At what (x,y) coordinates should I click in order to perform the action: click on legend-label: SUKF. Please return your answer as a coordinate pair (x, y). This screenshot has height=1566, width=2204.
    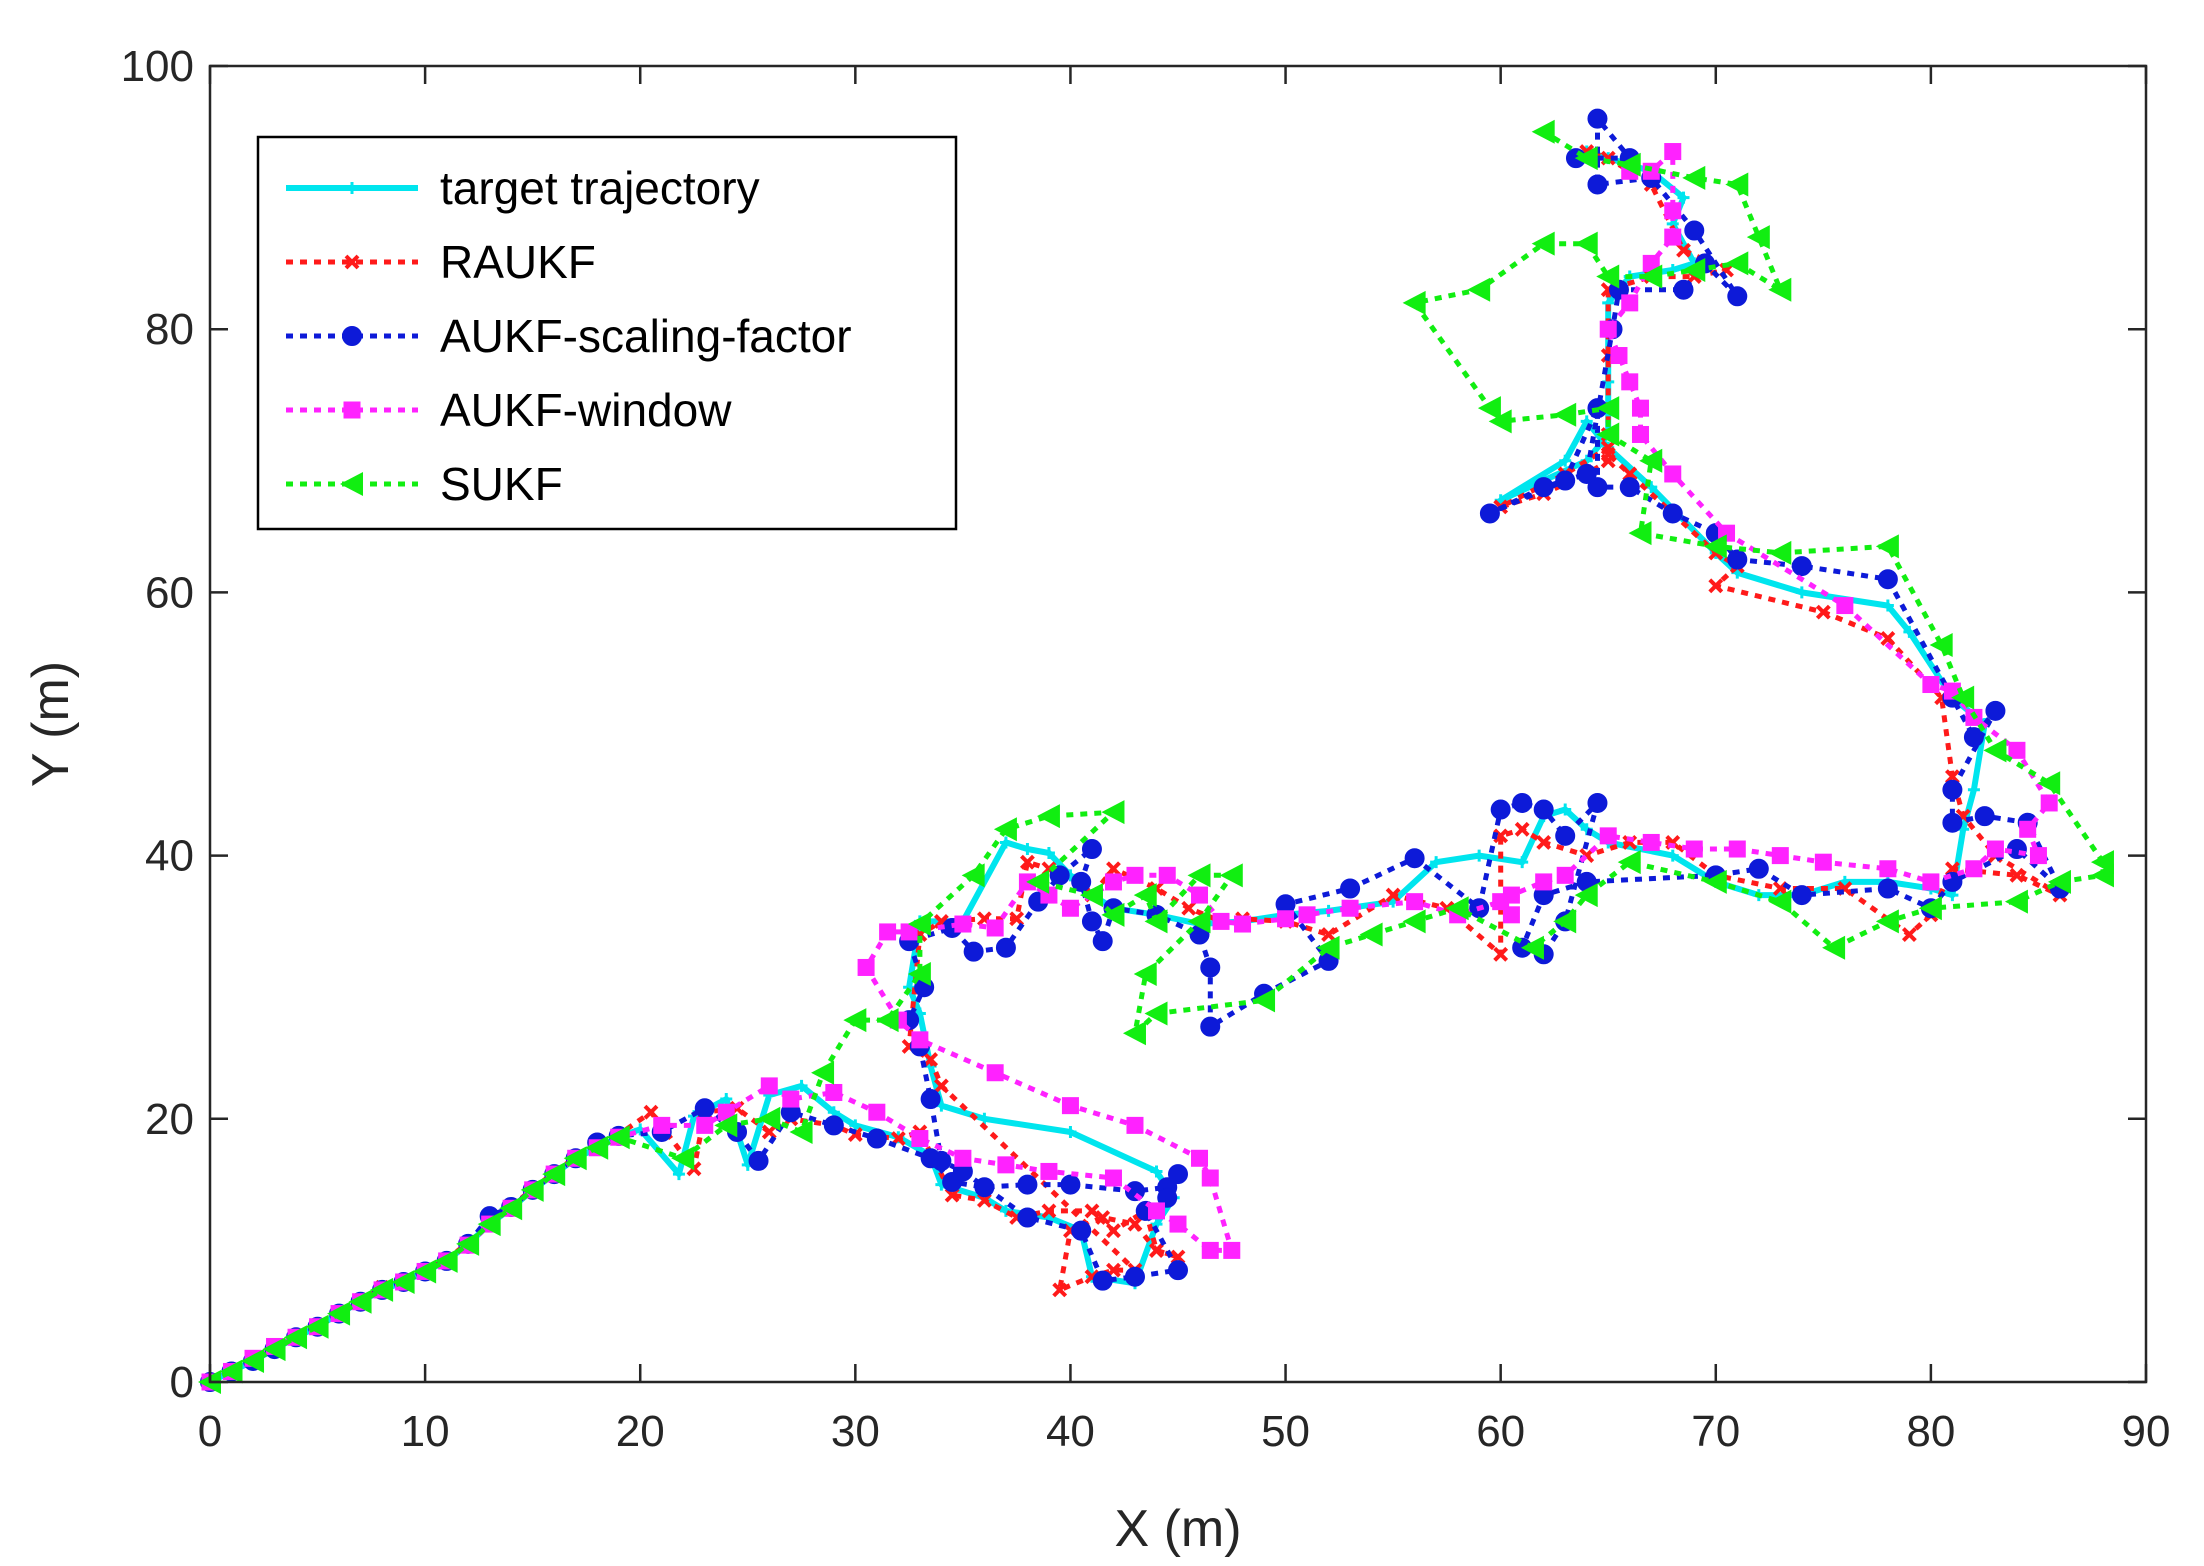
    Looking at the image, I should click on (501, 484).